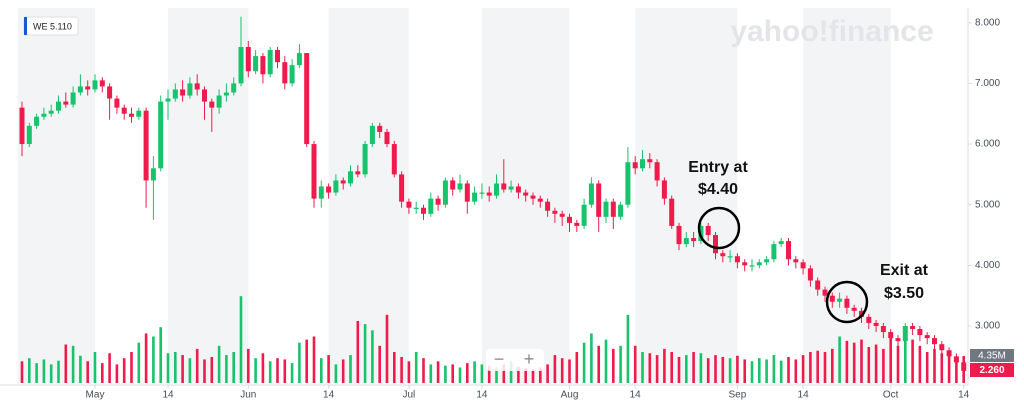 The width and height of the screenshot is (1024, 411). What do you see at coordinates (904, 293) in the screenshot?
I see `annotation-text: $3.50` at bounding box center [904, 293].